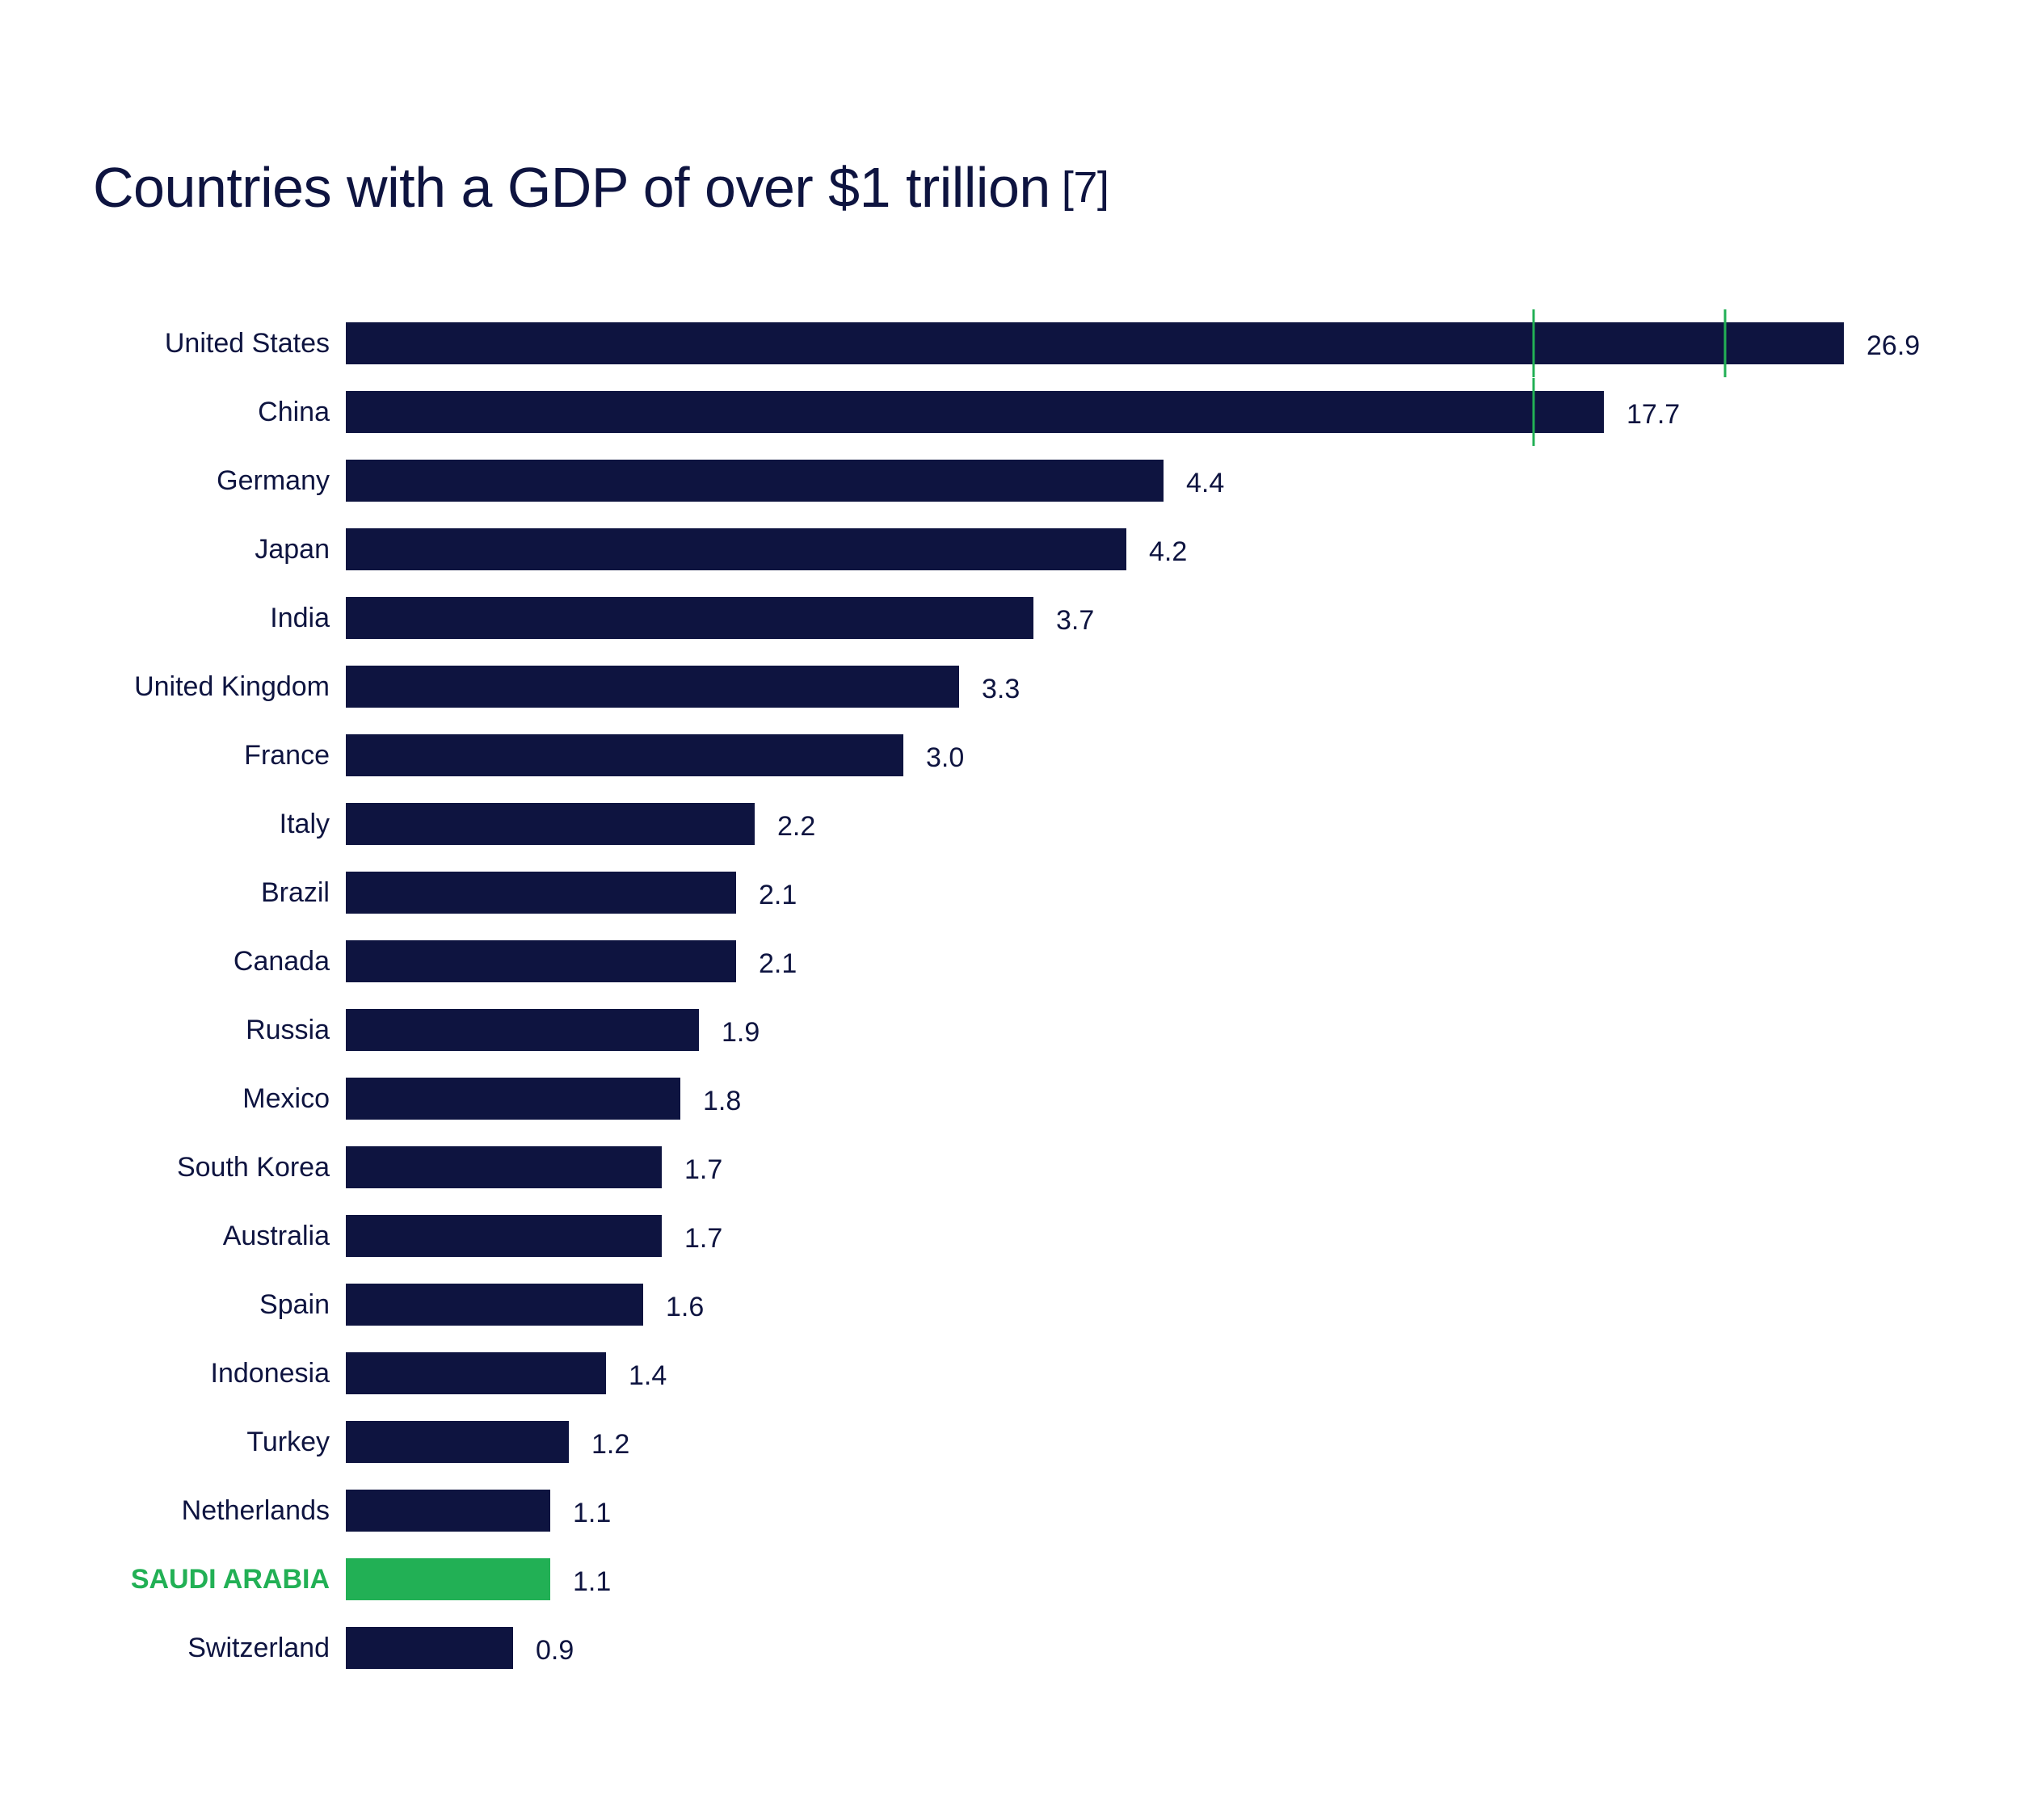 The image size is (2020, 1820). What do you see at coordinates (254, 1167) in the screenshot?
I see `category-label-south-korea: South Korea` at bounding box center [254, 1167].